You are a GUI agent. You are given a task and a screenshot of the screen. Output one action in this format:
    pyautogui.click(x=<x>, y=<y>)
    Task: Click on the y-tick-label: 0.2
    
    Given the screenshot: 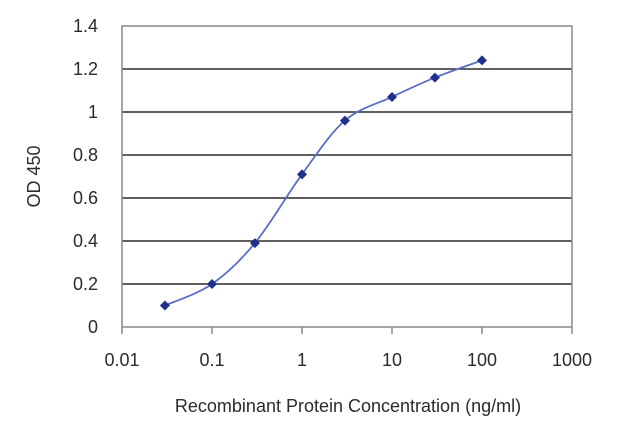 What is the action you would take?
    pyautogui.click(x=85, y=284)
    